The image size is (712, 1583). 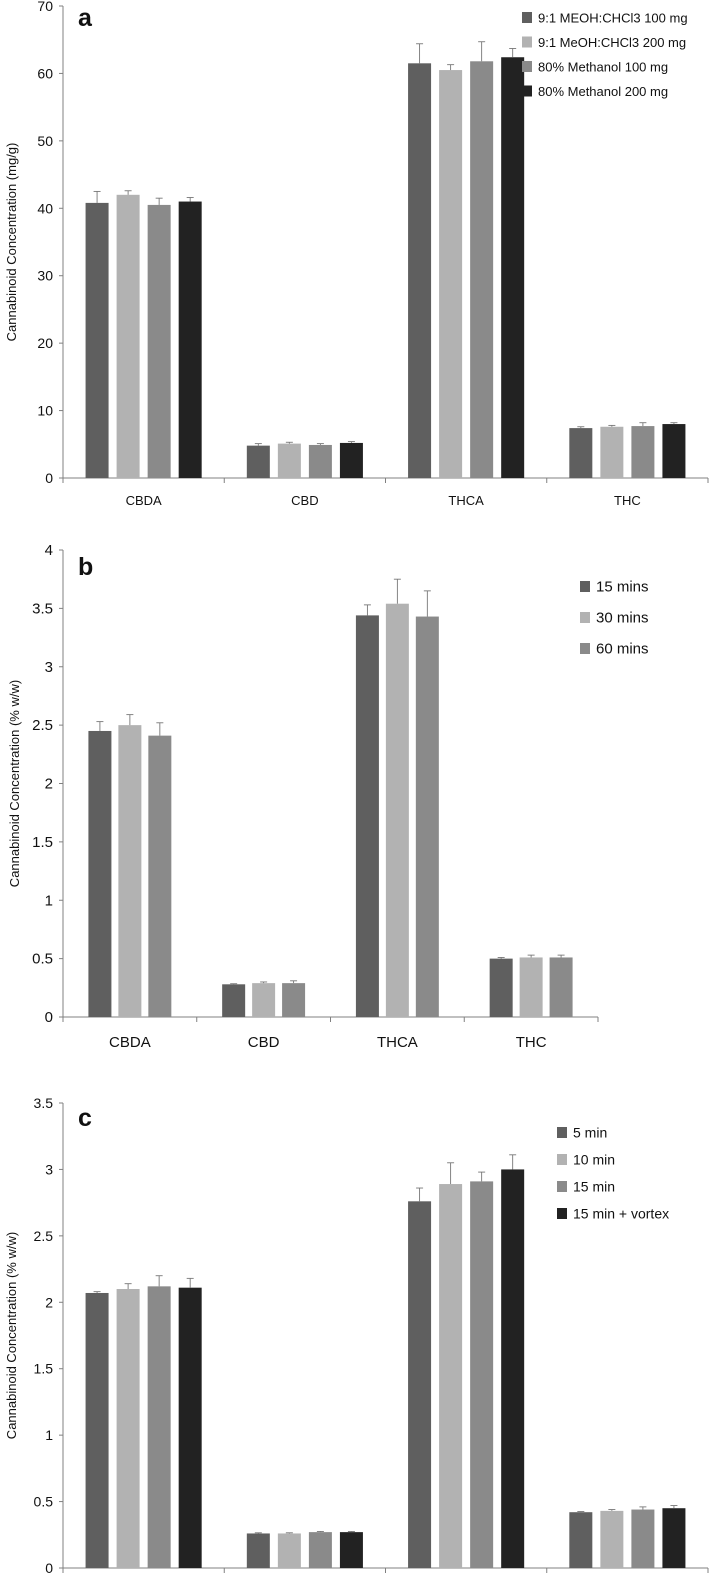 I want to click on y-tick-label: 40, so click(x=45, y=208).